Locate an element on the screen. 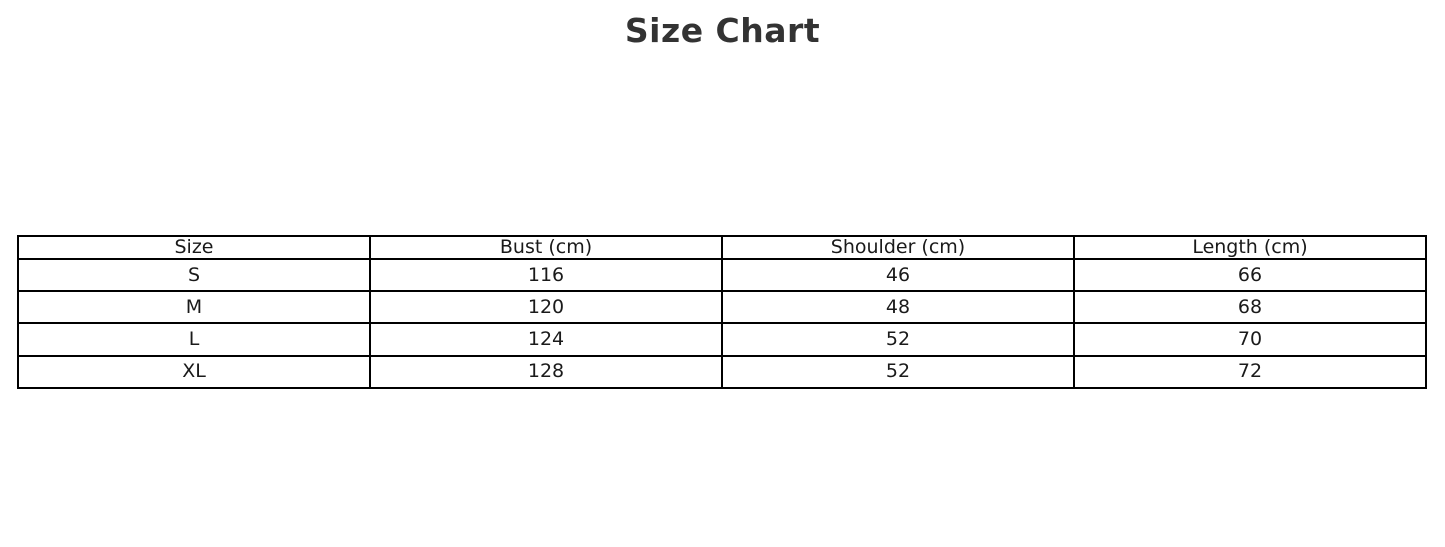  column-header-bust: Bust (cm) is located at coordinates (546, 247).